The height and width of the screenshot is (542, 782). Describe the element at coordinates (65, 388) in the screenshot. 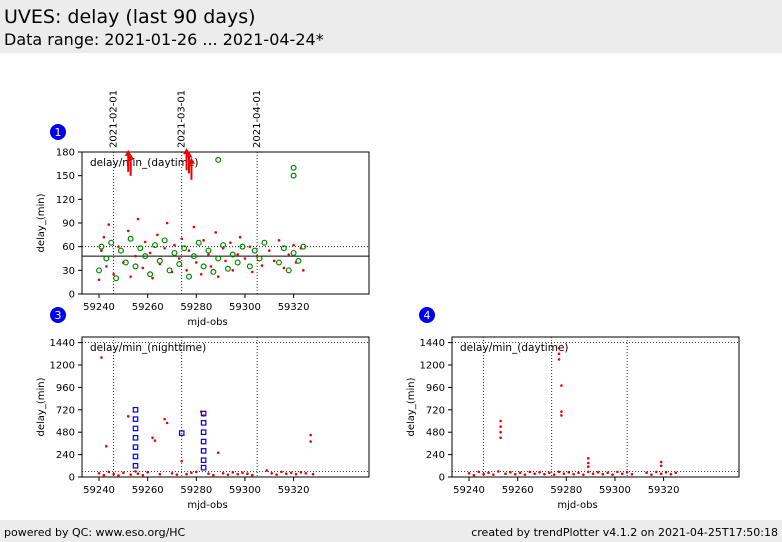

I see `y-tick-label: 960` at that location.